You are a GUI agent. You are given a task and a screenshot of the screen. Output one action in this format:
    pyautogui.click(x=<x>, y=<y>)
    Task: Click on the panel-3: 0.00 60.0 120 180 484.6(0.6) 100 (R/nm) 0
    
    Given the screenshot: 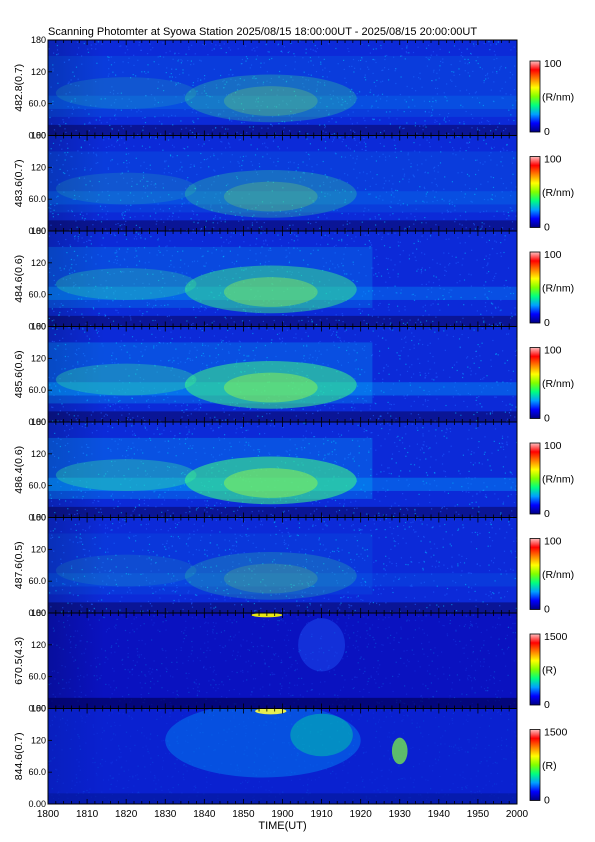 What is the action you would take?
    pyautogui.click(x=293, y=279)
    